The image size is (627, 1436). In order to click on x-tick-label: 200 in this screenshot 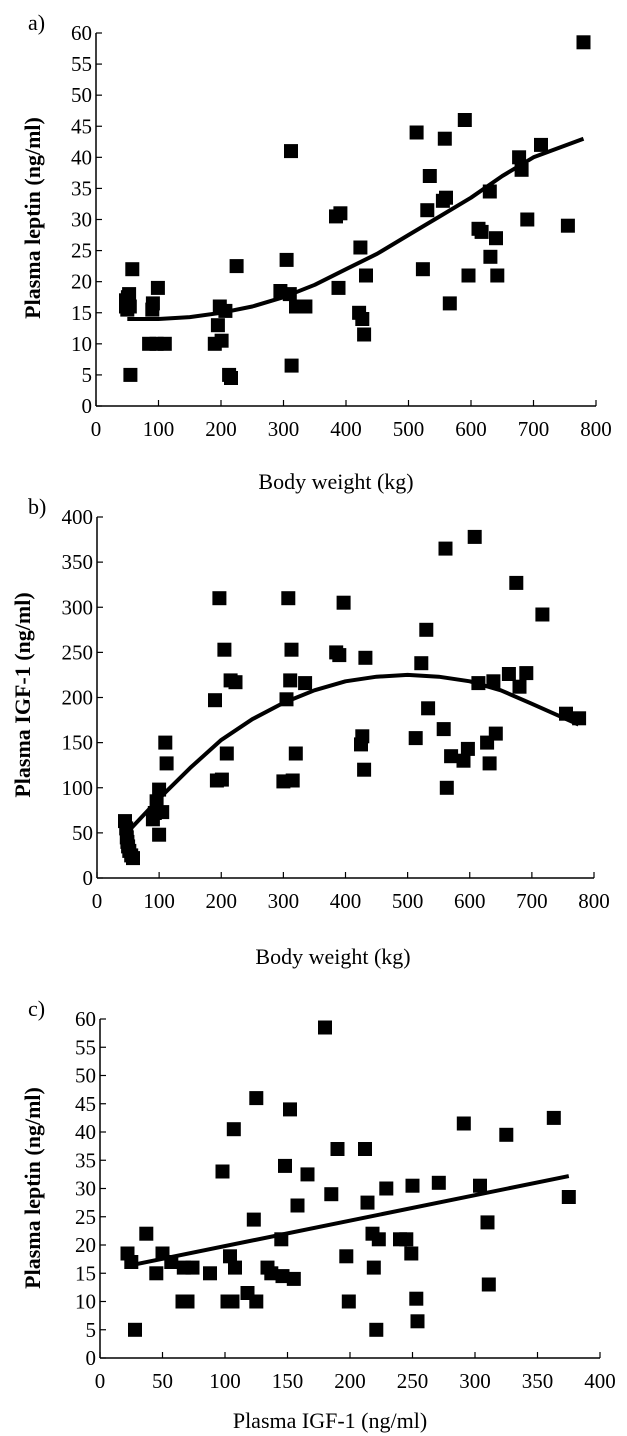, I will do `click(350, 1381)`.